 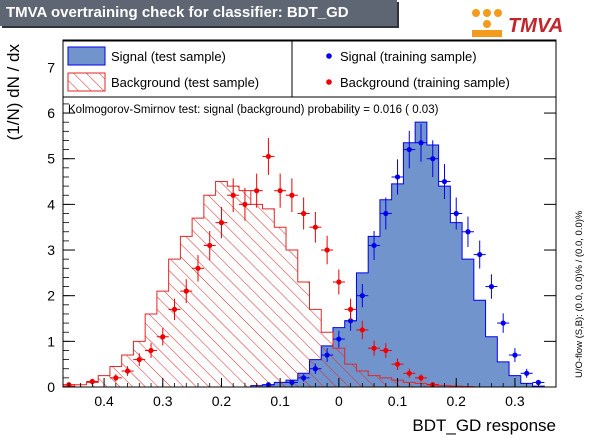 What do you see at coordinates (13, 92) in the screenshot?
I see `y-axis-label: (1/N) dN / dx` at bounding box center [13, 92].